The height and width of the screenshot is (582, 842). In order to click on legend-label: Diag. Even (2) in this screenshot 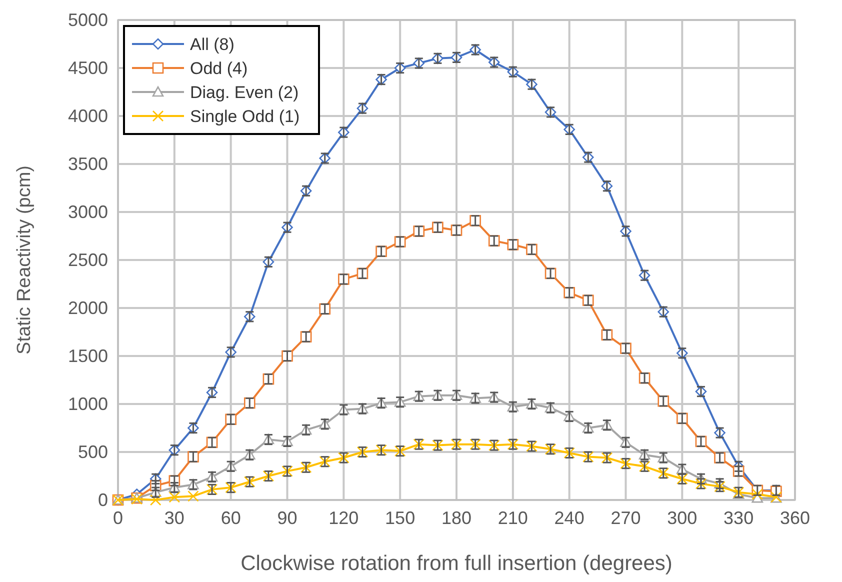, I will do `click(244, 92)`.